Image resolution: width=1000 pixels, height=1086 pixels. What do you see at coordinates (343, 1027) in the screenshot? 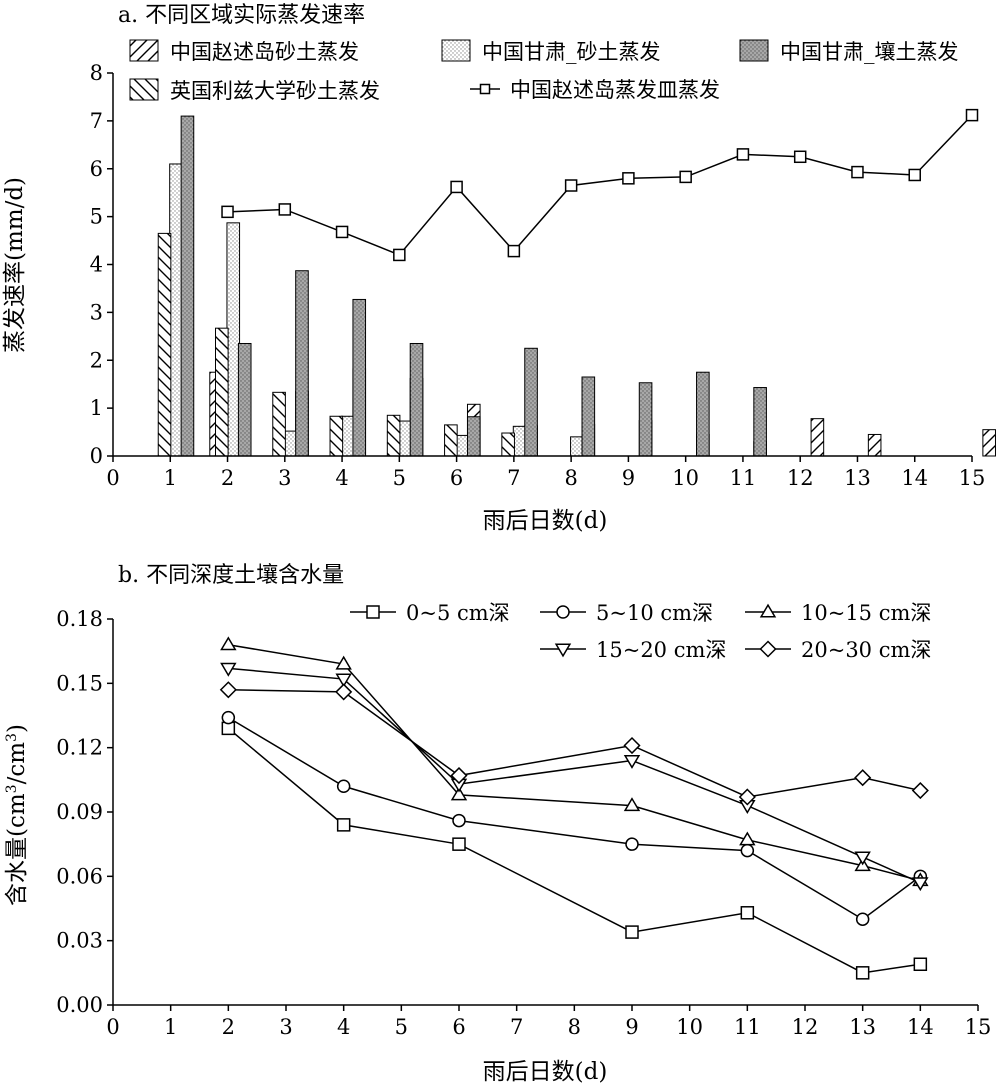
I see `chart-b-x-tick-label: 4` at bounding box center [343, 1027].